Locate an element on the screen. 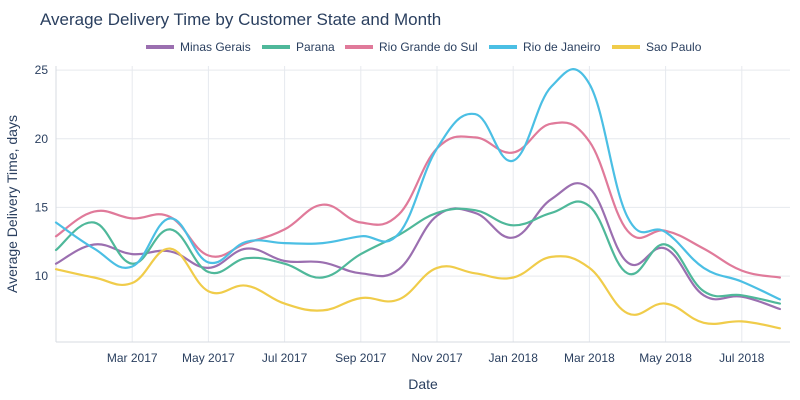 The height and width of the screenshot is (400, 800). x-tick-label: Nov 2017 is located at coordinates (437, 358).